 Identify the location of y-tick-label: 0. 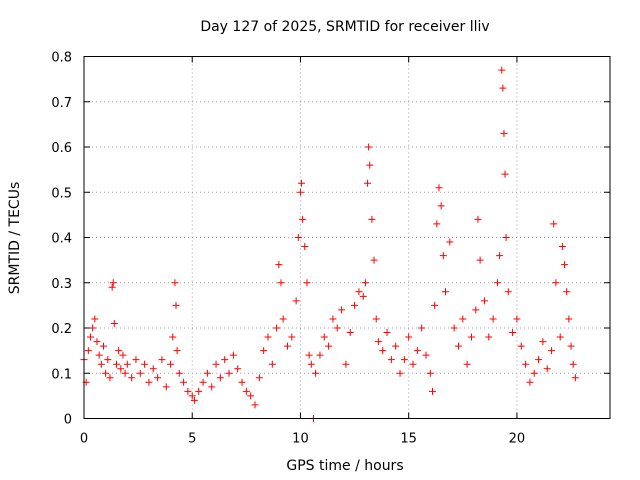
(68, 420).